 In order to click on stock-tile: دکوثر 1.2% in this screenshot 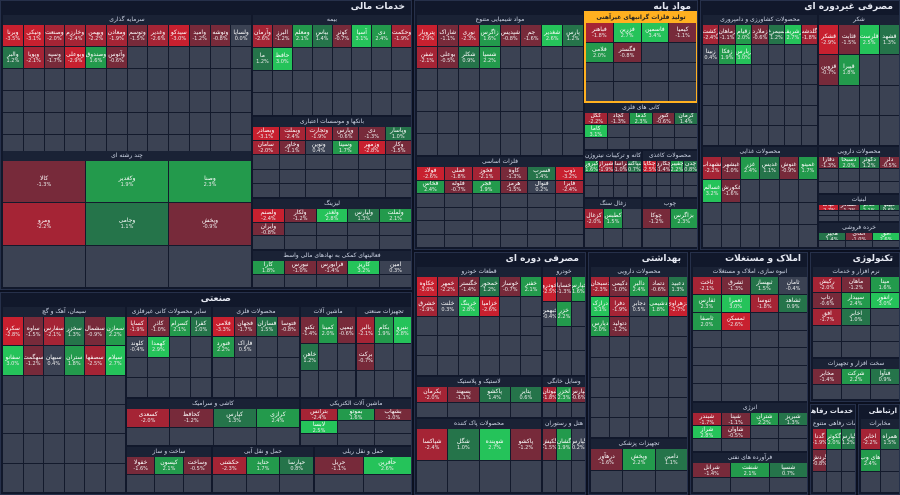, I will do `click(869, 163)`.